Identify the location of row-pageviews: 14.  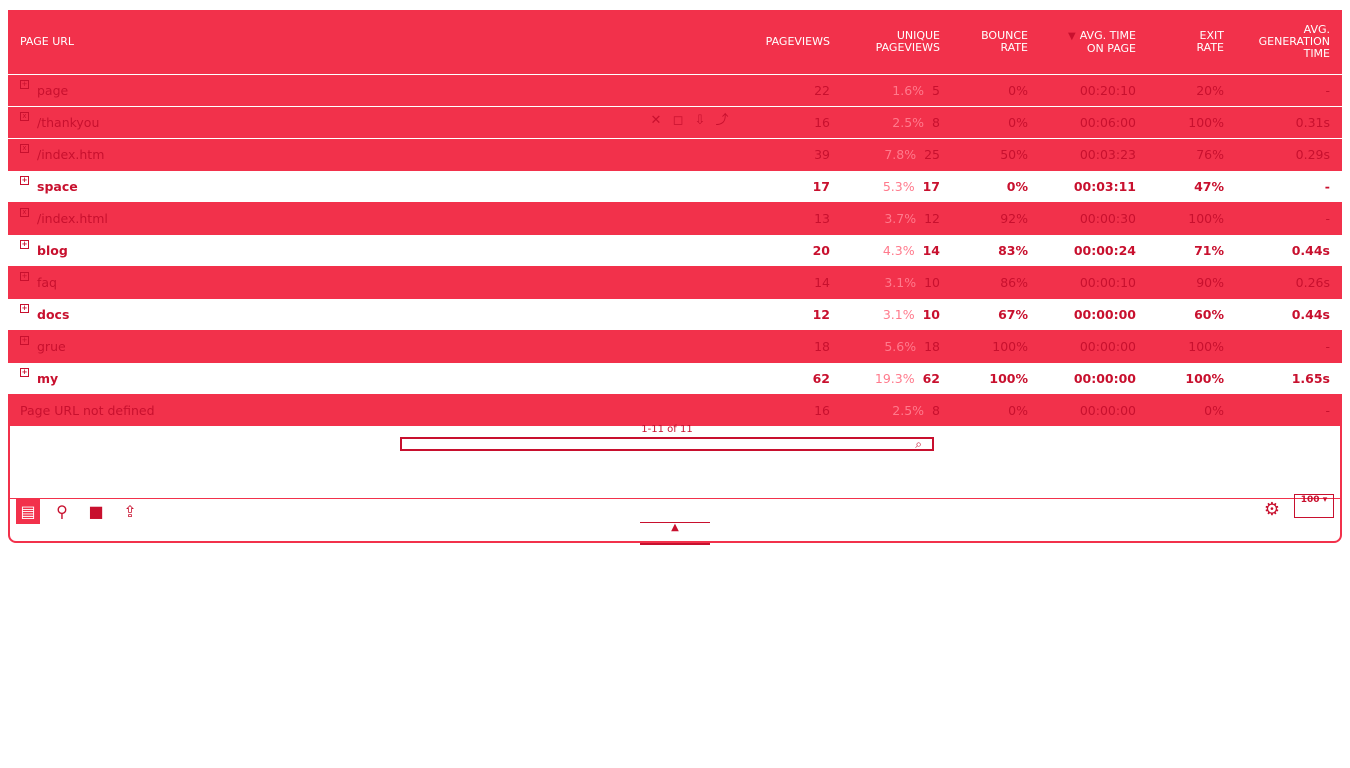
(790, 282).